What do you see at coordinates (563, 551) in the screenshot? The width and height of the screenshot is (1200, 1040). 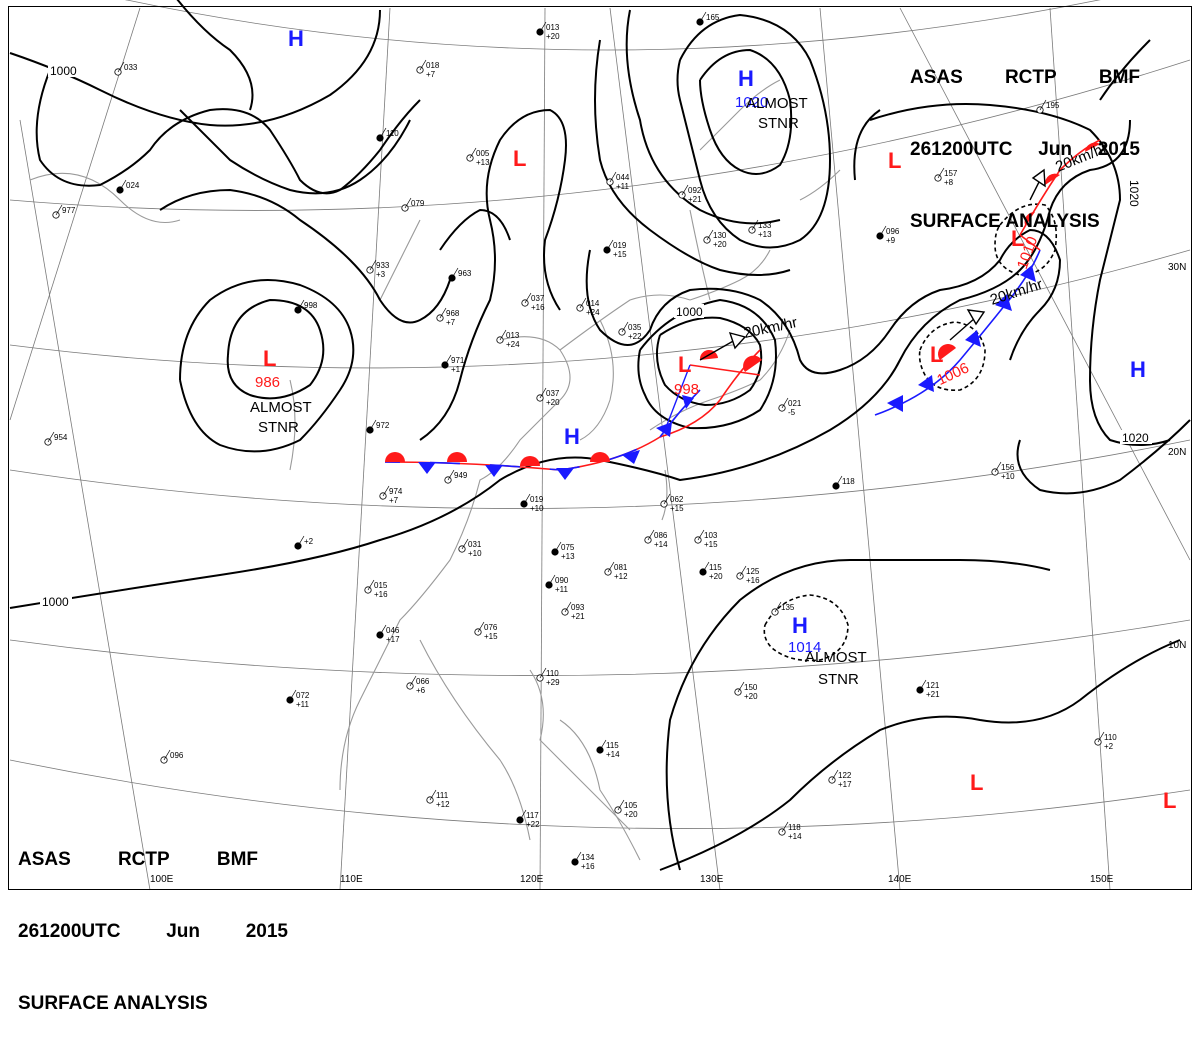 I see `station-plot: 075+13` at bounding box center [563, 551].